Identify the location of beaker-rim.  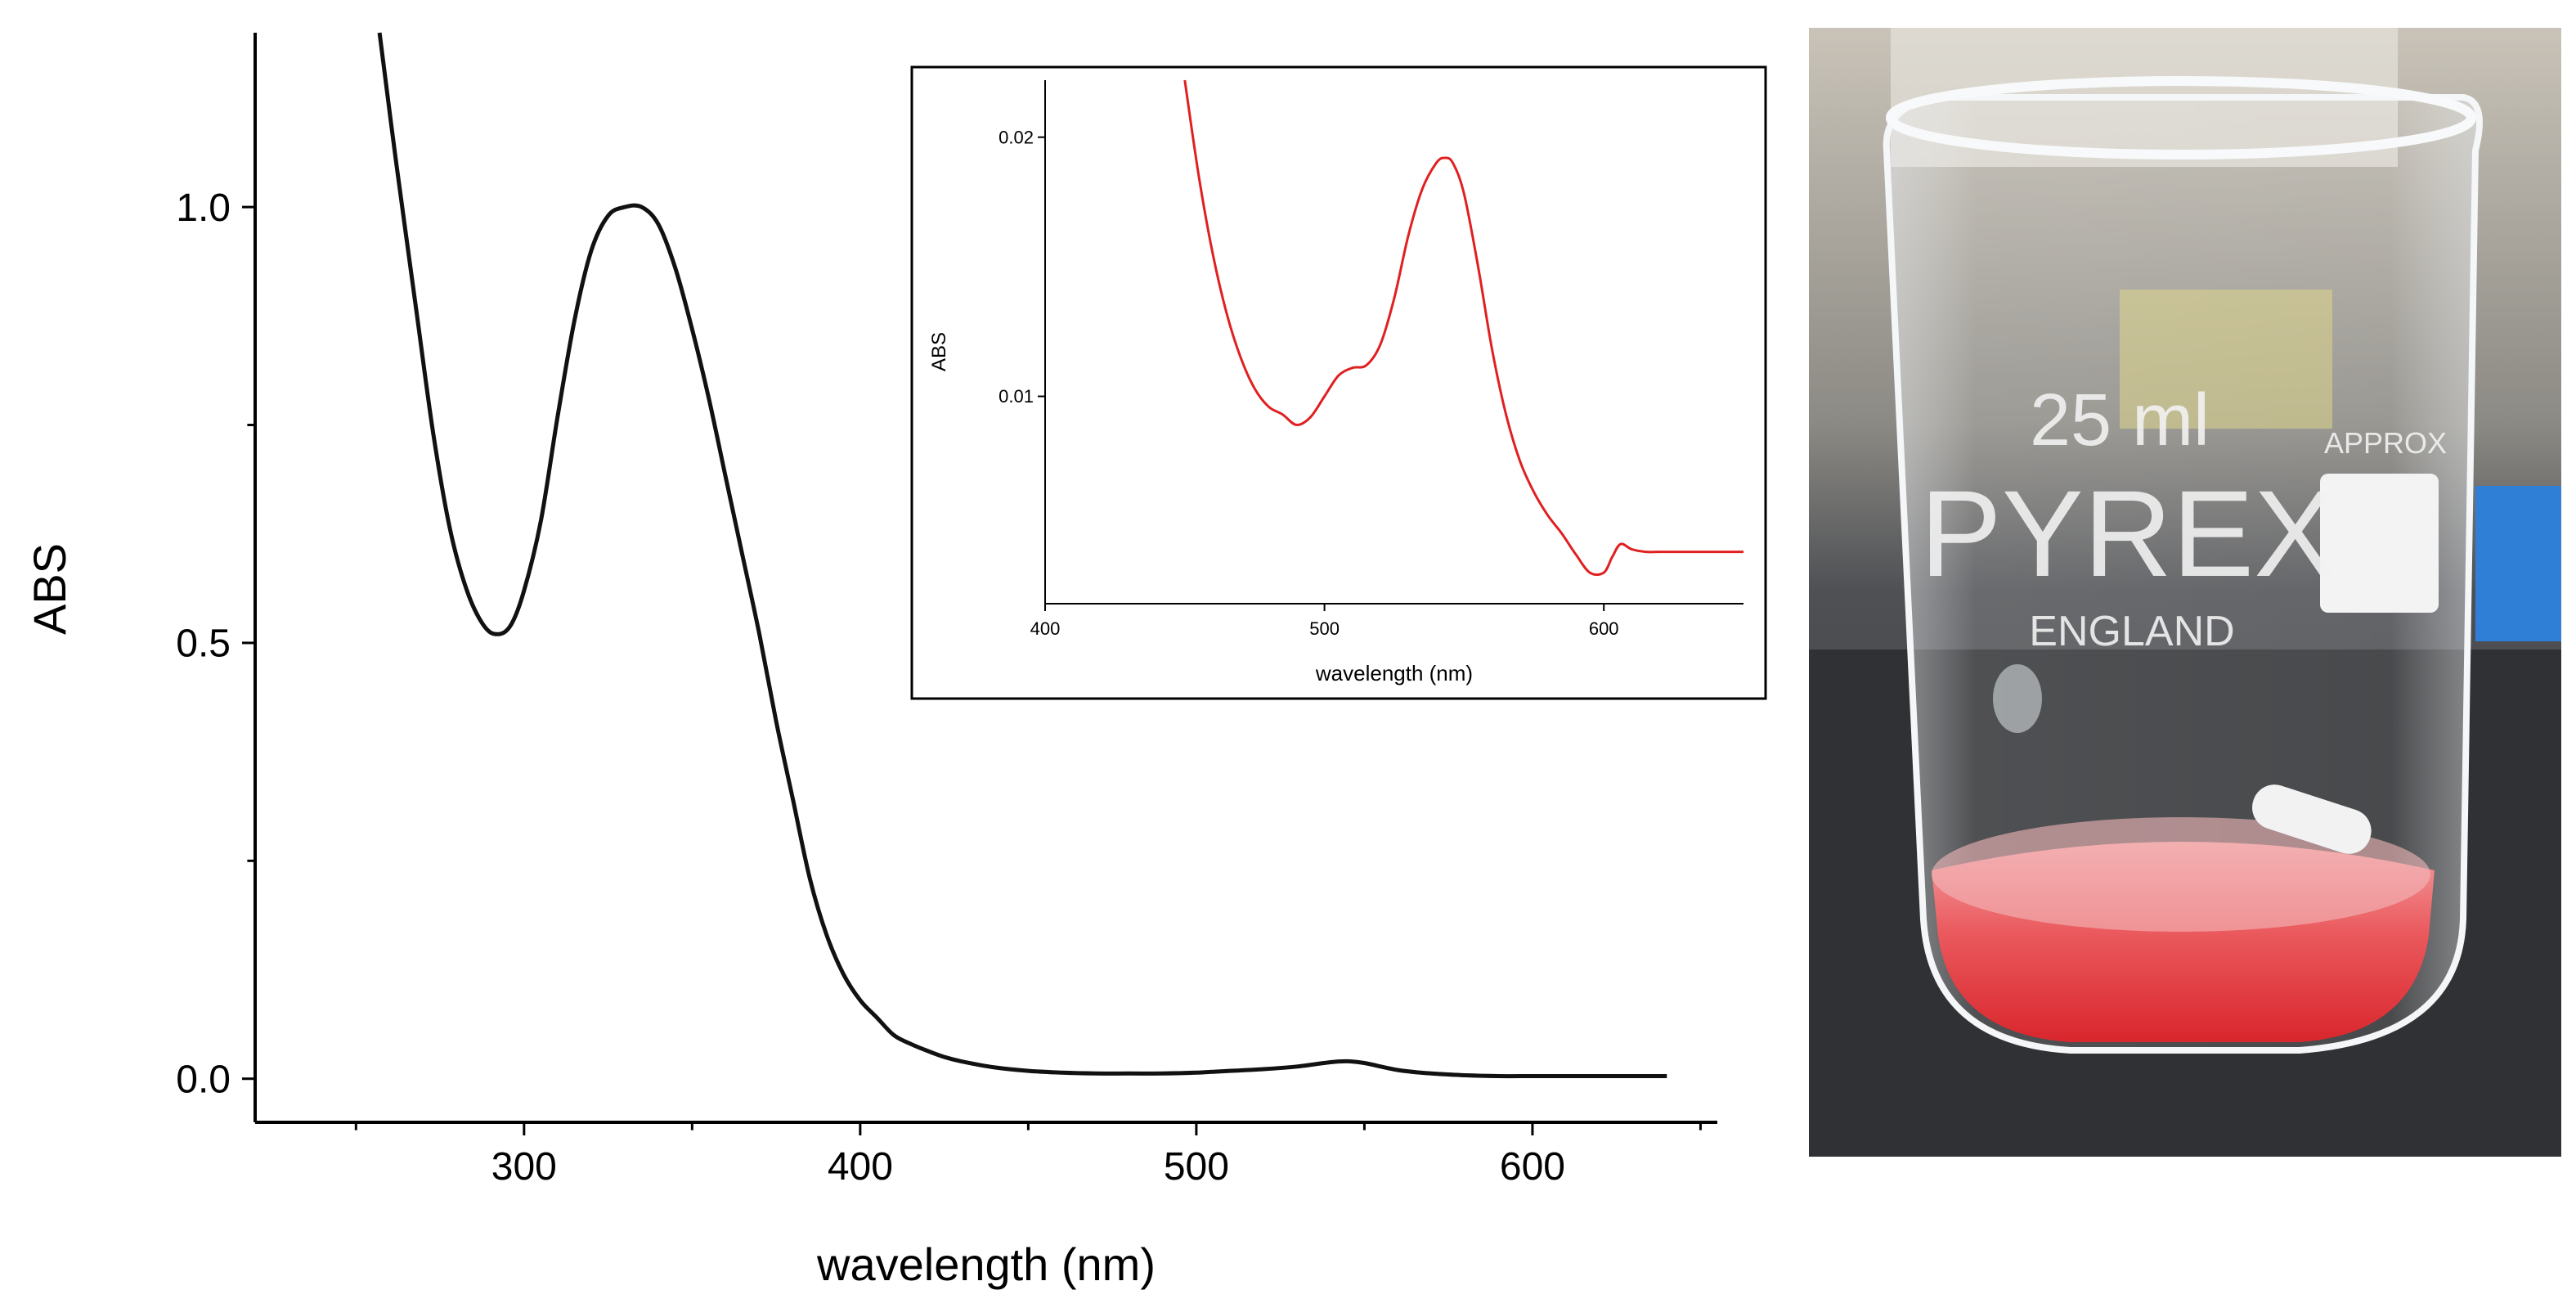
(2181, 118).